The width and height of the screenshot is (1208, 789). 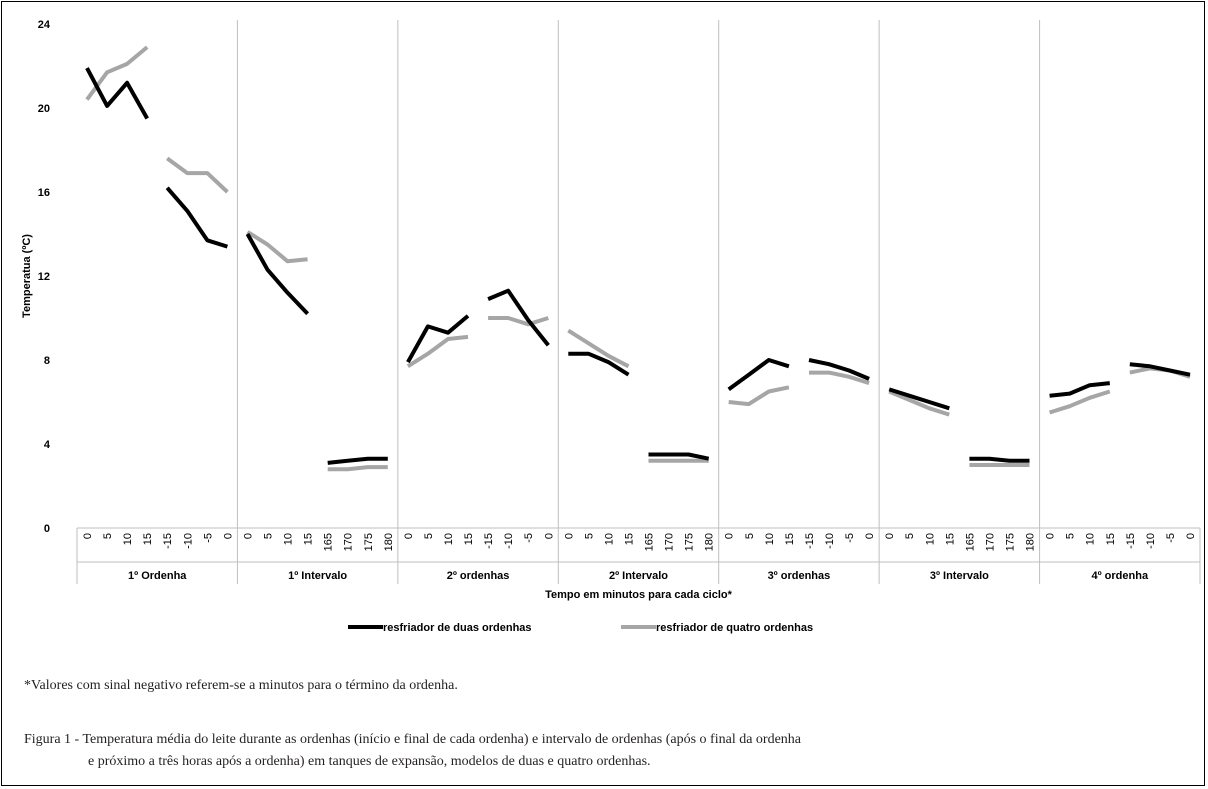 What do you see at coordinates (959, 576) in the screenshot?
I see `group-label: 3º Intervalo` at bounding box center [959, 576].